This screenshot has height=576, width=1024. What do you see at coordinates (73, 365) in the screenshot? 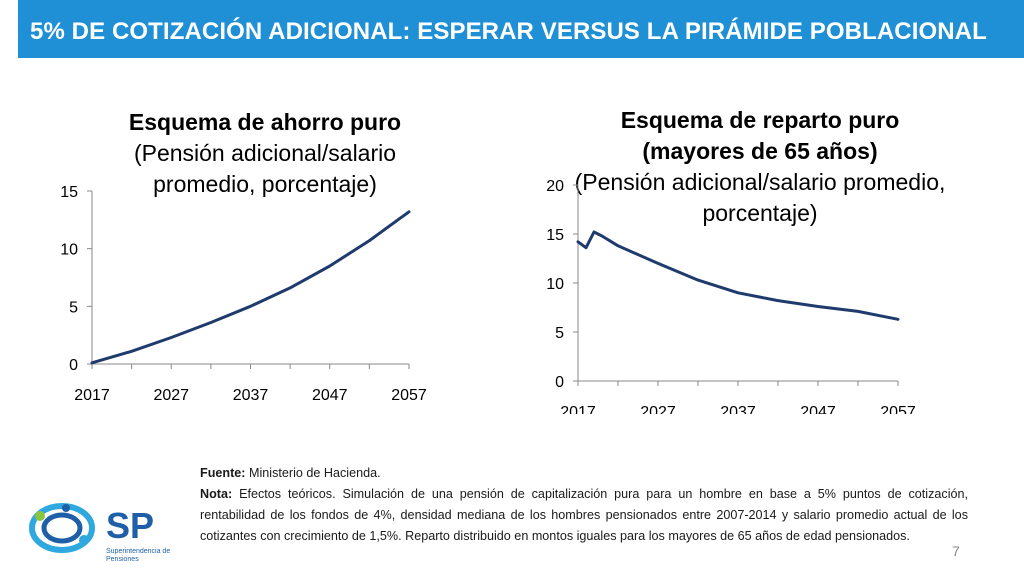
I see `chart-1-y-tick-label: 0` at bounding box center [73, 365].